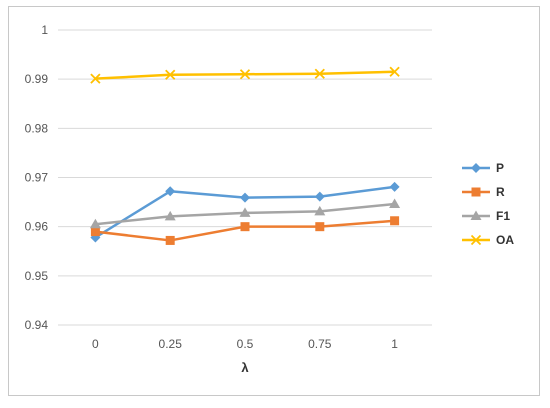  Describe the element at coordinates (245, 367) in the screenshot. I see `x-axis-title: λ` at that location.